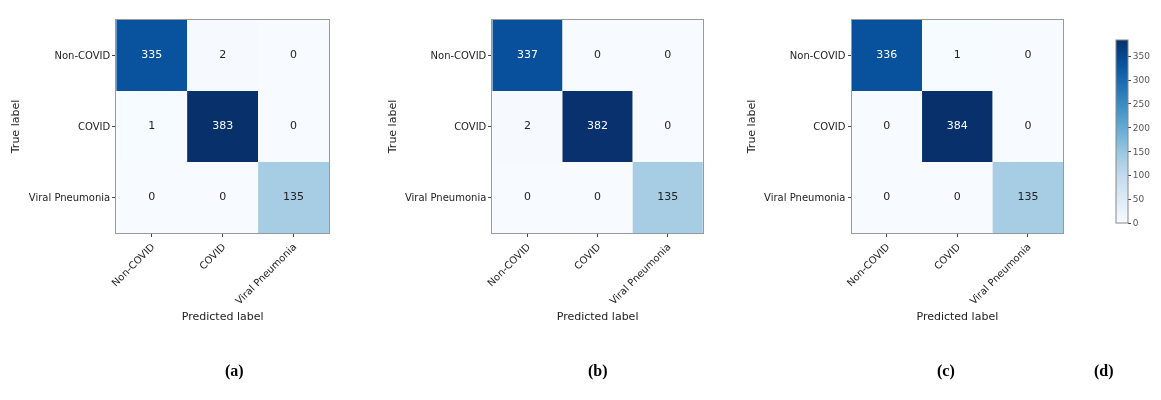 This screenshot has height=400, width=1161. I want to click on data-label: 384, so click(957, 126).